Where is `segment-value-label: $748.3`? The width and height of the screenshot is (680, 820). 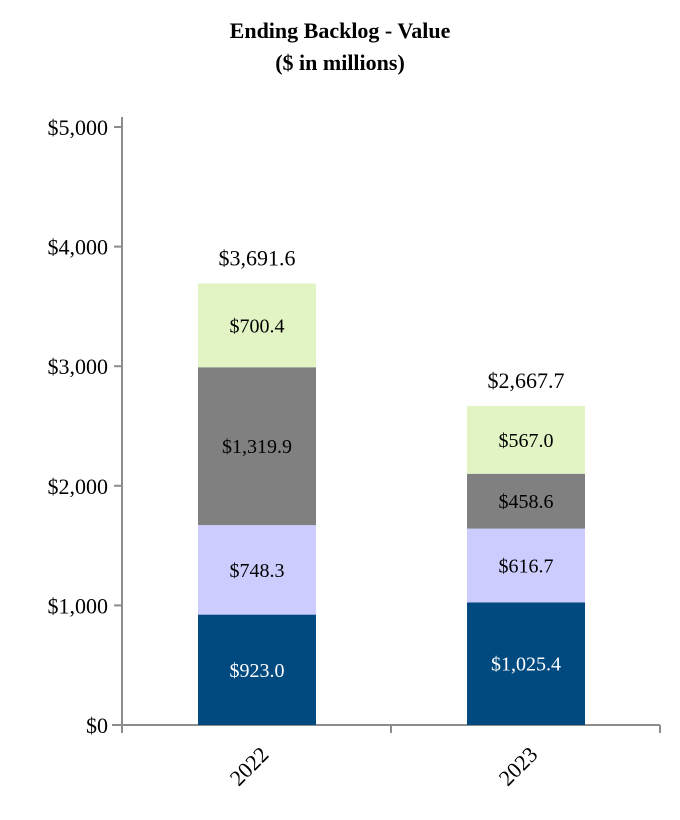
segment-value-label: $748.3 is located at coordinates (257, 571).